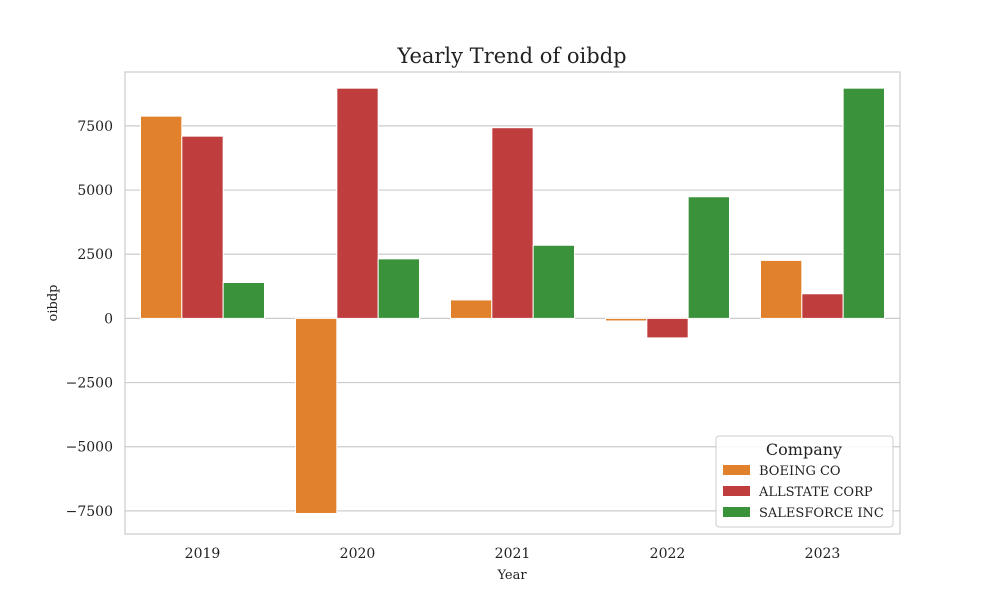 The width and height of the screenshot is (1000, 600). What do you see at coordinates (554, 281) in the screenshot?
I see `bar-salesforce-inc-2021` at bounding box center [554, 281].